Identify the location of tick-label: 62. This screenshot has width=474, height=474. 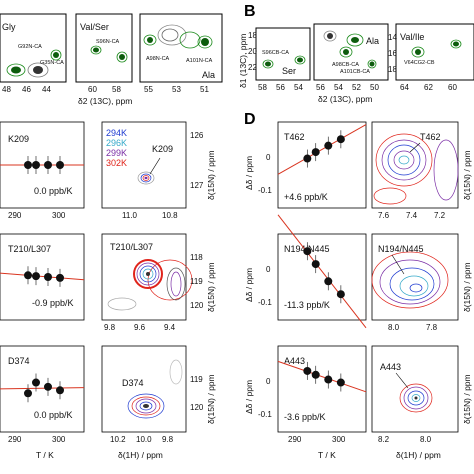
(428, 87).